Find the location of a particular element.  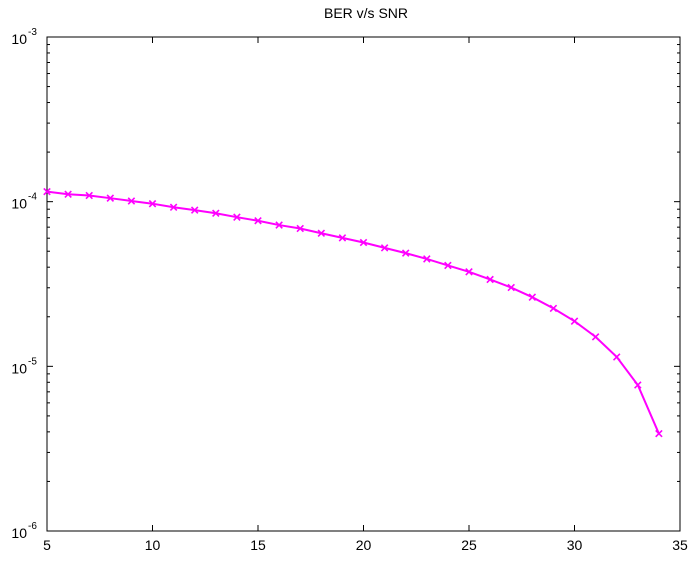

x-tick-label: 30 is located at coordinates (575, 545).